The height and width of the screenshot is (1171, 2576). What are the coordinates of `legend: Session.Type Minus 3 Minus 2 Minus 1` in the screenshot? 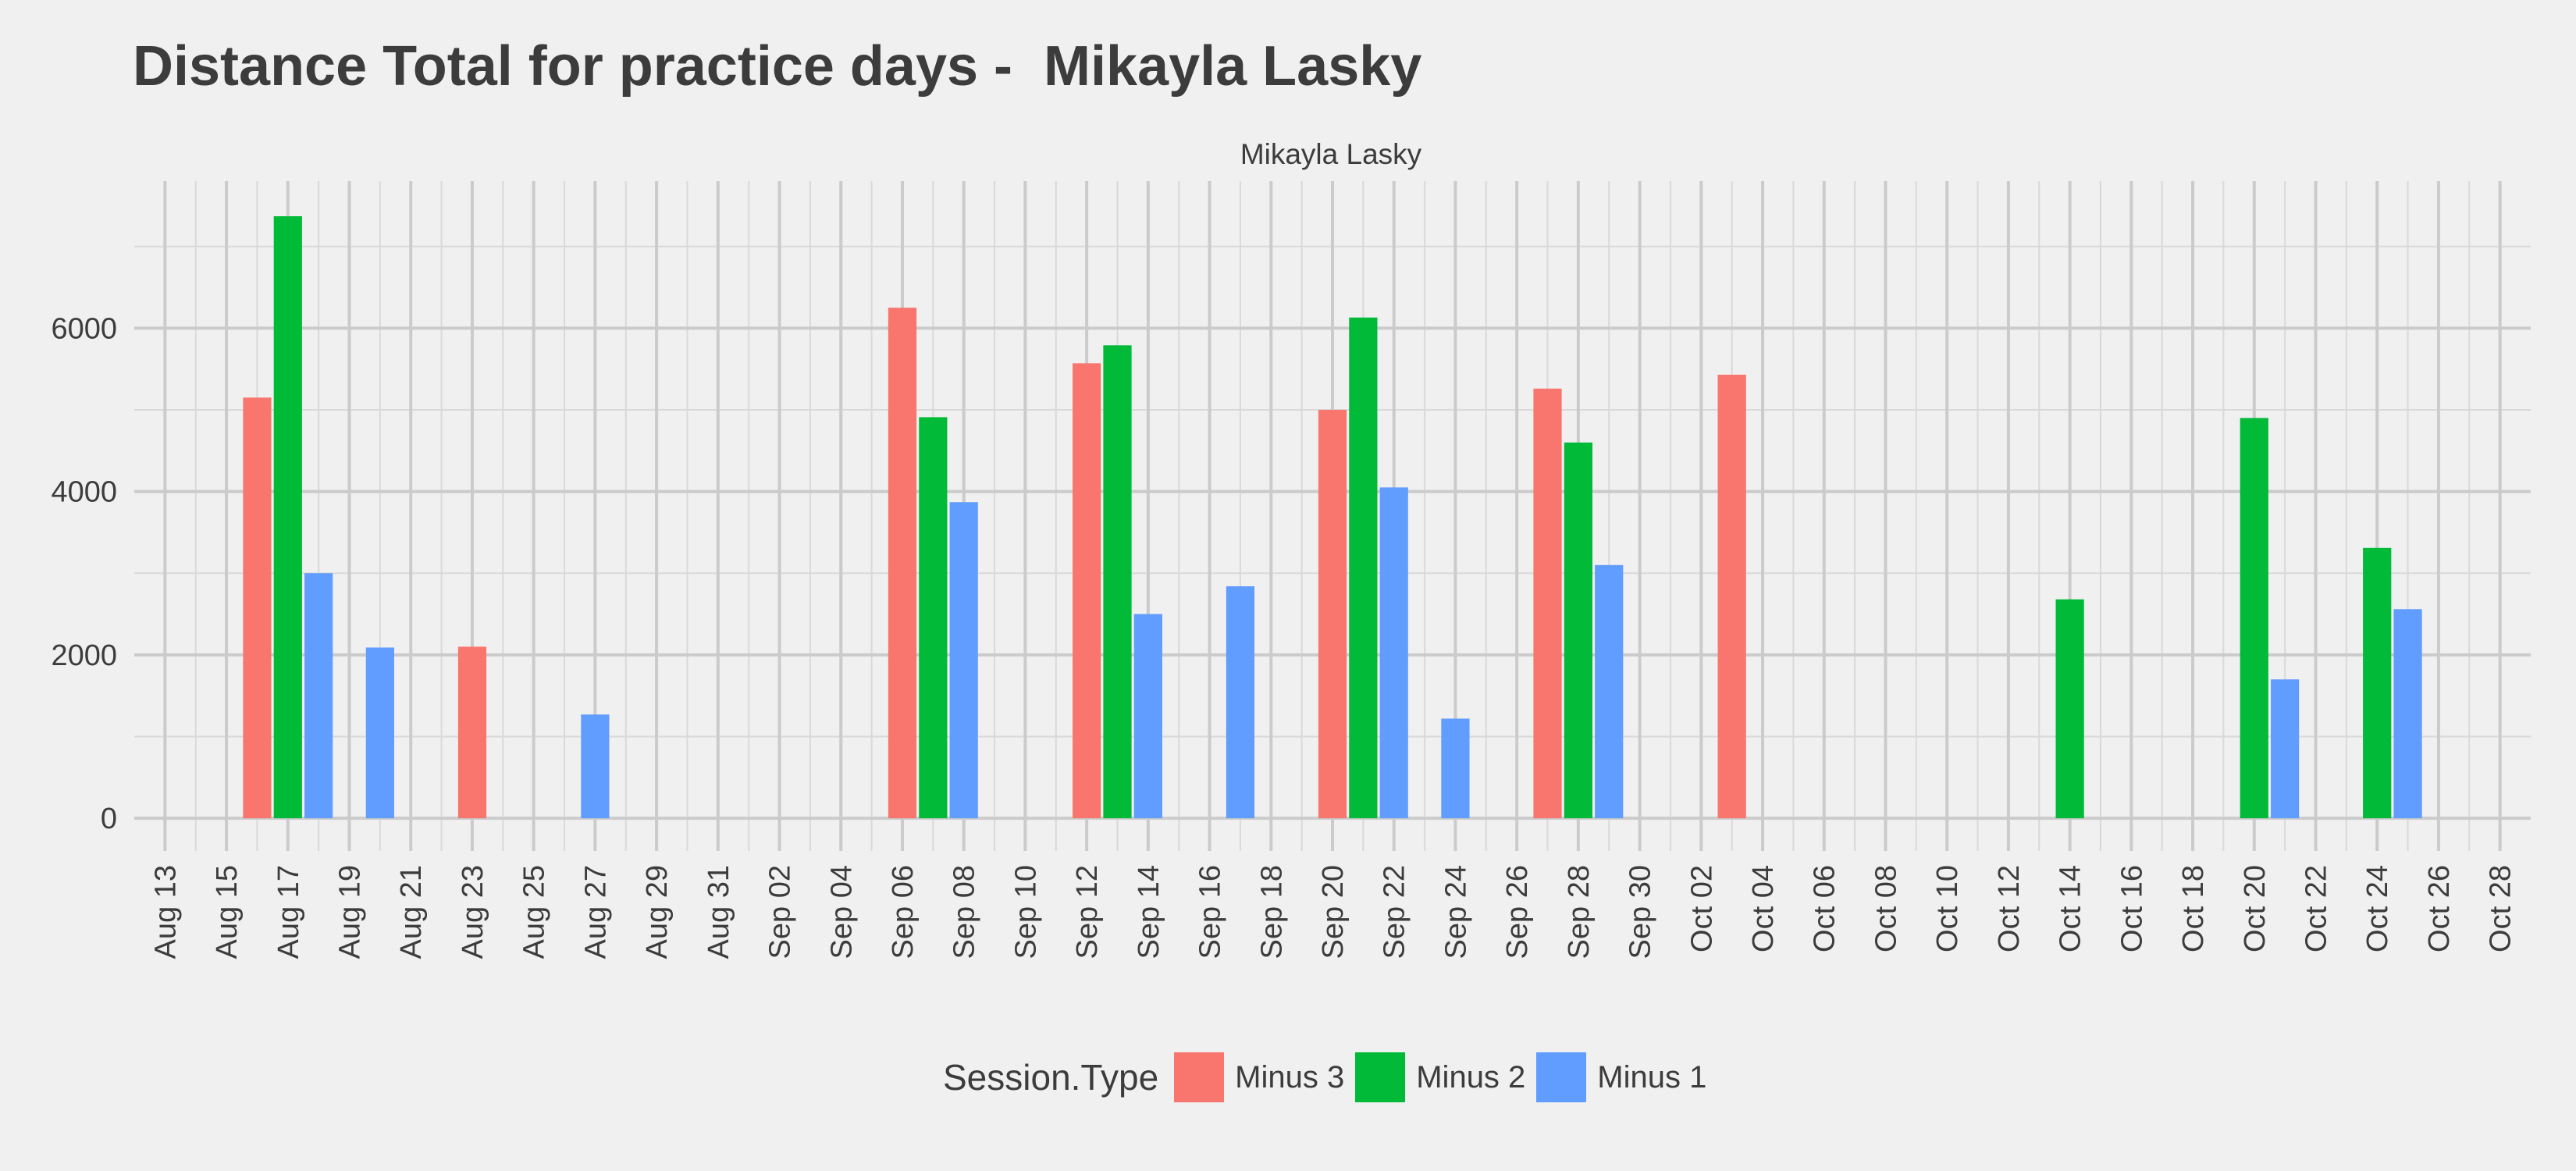 It's located at (1330, 1077).